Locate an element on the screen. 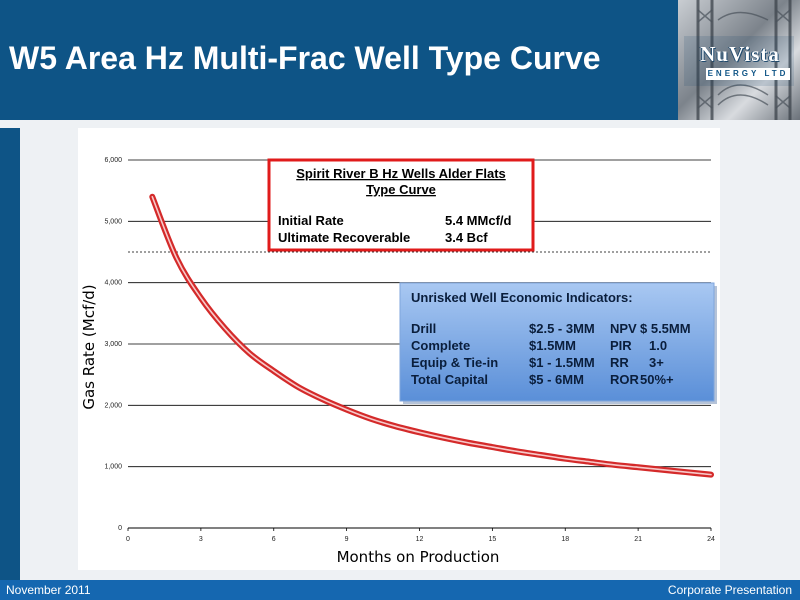 The width and height of the screenshot is (800, 600). econ-value-pir: 1.0 is located at coordinates (658, 345).